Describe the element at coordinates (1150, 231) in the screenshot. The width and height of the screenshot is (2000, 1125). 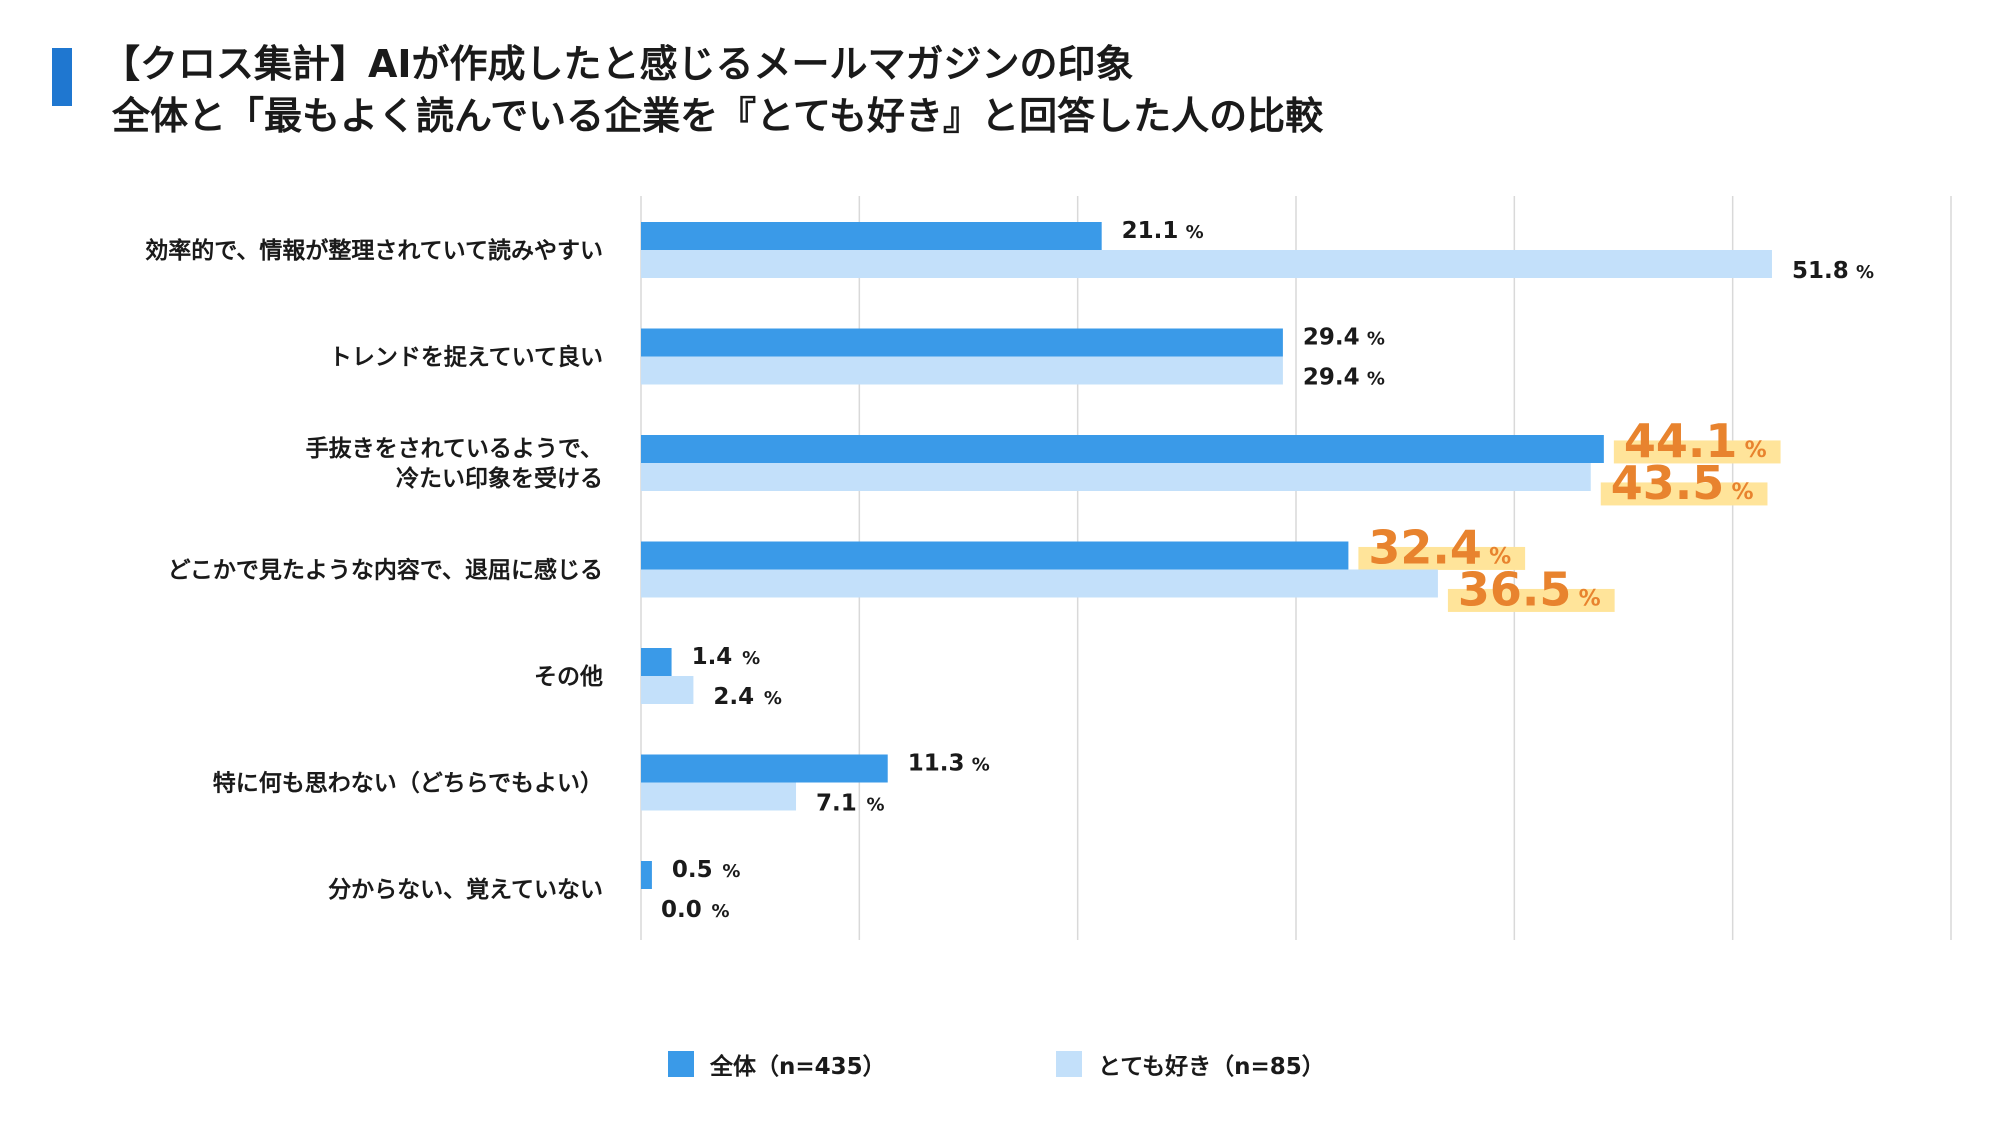
I see `data-label: 21.1` at that location.